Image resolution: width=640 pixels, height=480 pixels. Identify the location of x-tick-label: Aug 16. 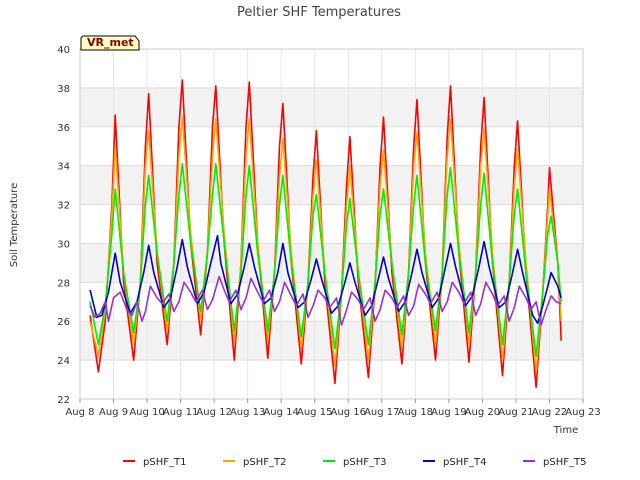
(348, 412).